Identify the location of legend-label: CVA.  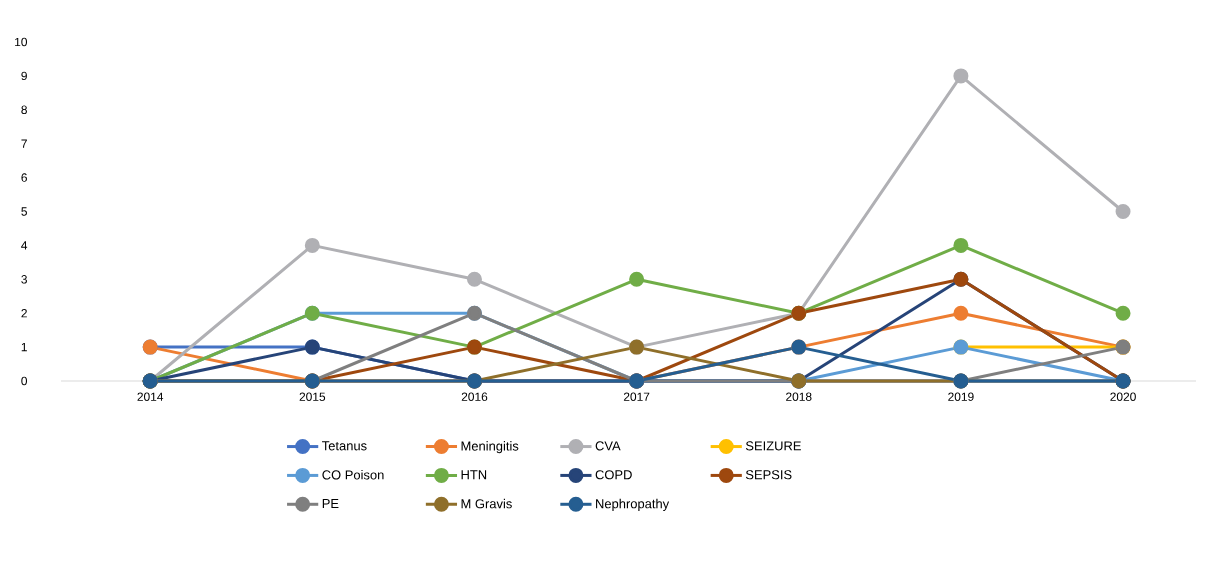
(608, 446).